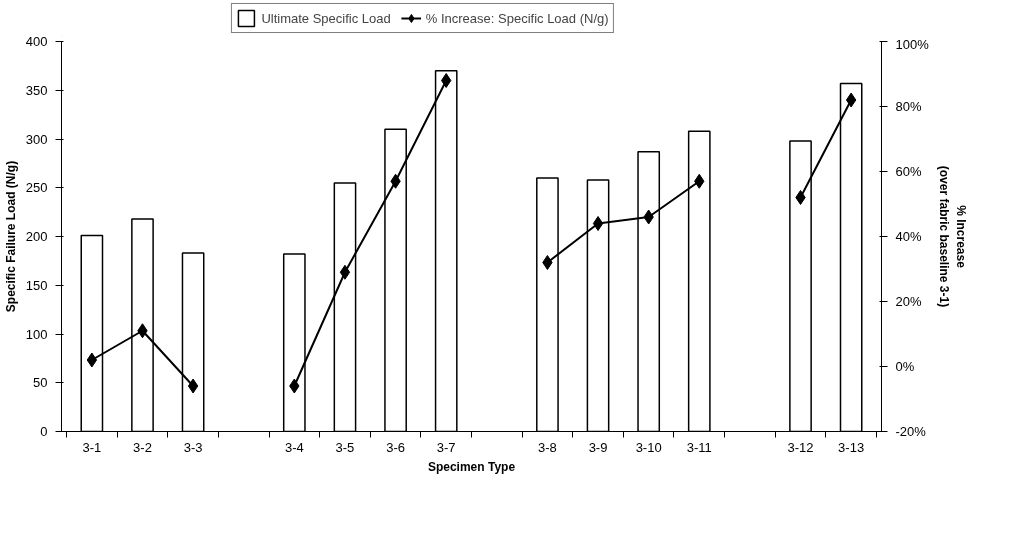 The image size is (1022, 538). Describe the element at coordinates (36, 139) in the screenshot. I see `y-tick-label: 300` at that location.